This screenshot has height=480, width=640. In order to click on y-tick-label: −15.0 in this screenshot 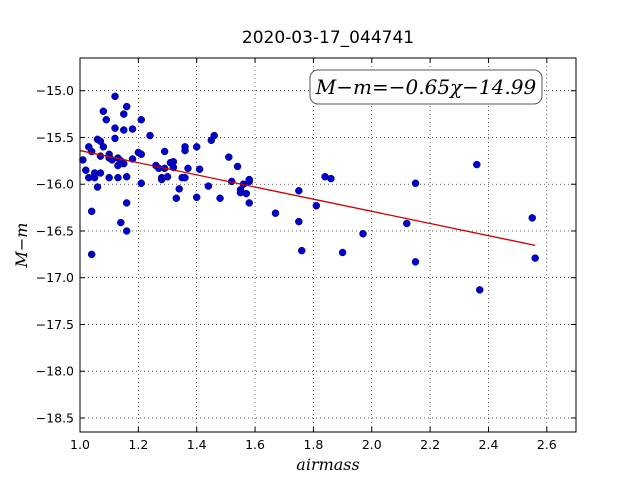, I will do `click(55, 90)`.